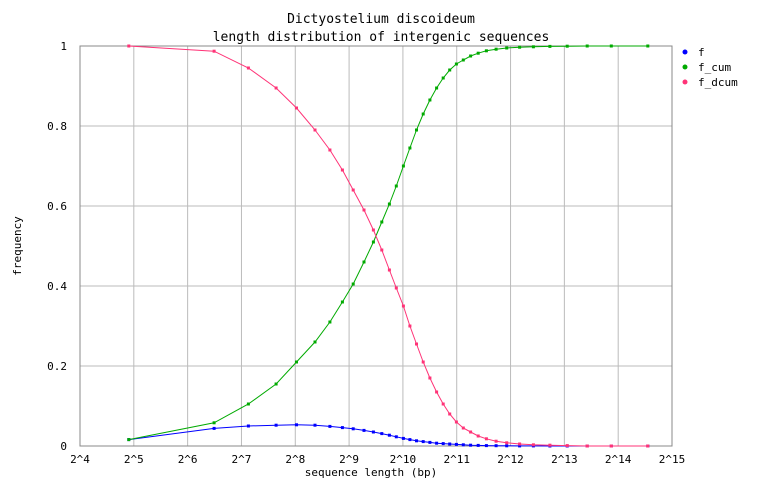 Image resolution: width=762 pixels, height=498 pixels. What do you see at coordinates (456, 459) in the screenshot?
I see `x-tick-label: 2^11` at bounding box center [456, 459].